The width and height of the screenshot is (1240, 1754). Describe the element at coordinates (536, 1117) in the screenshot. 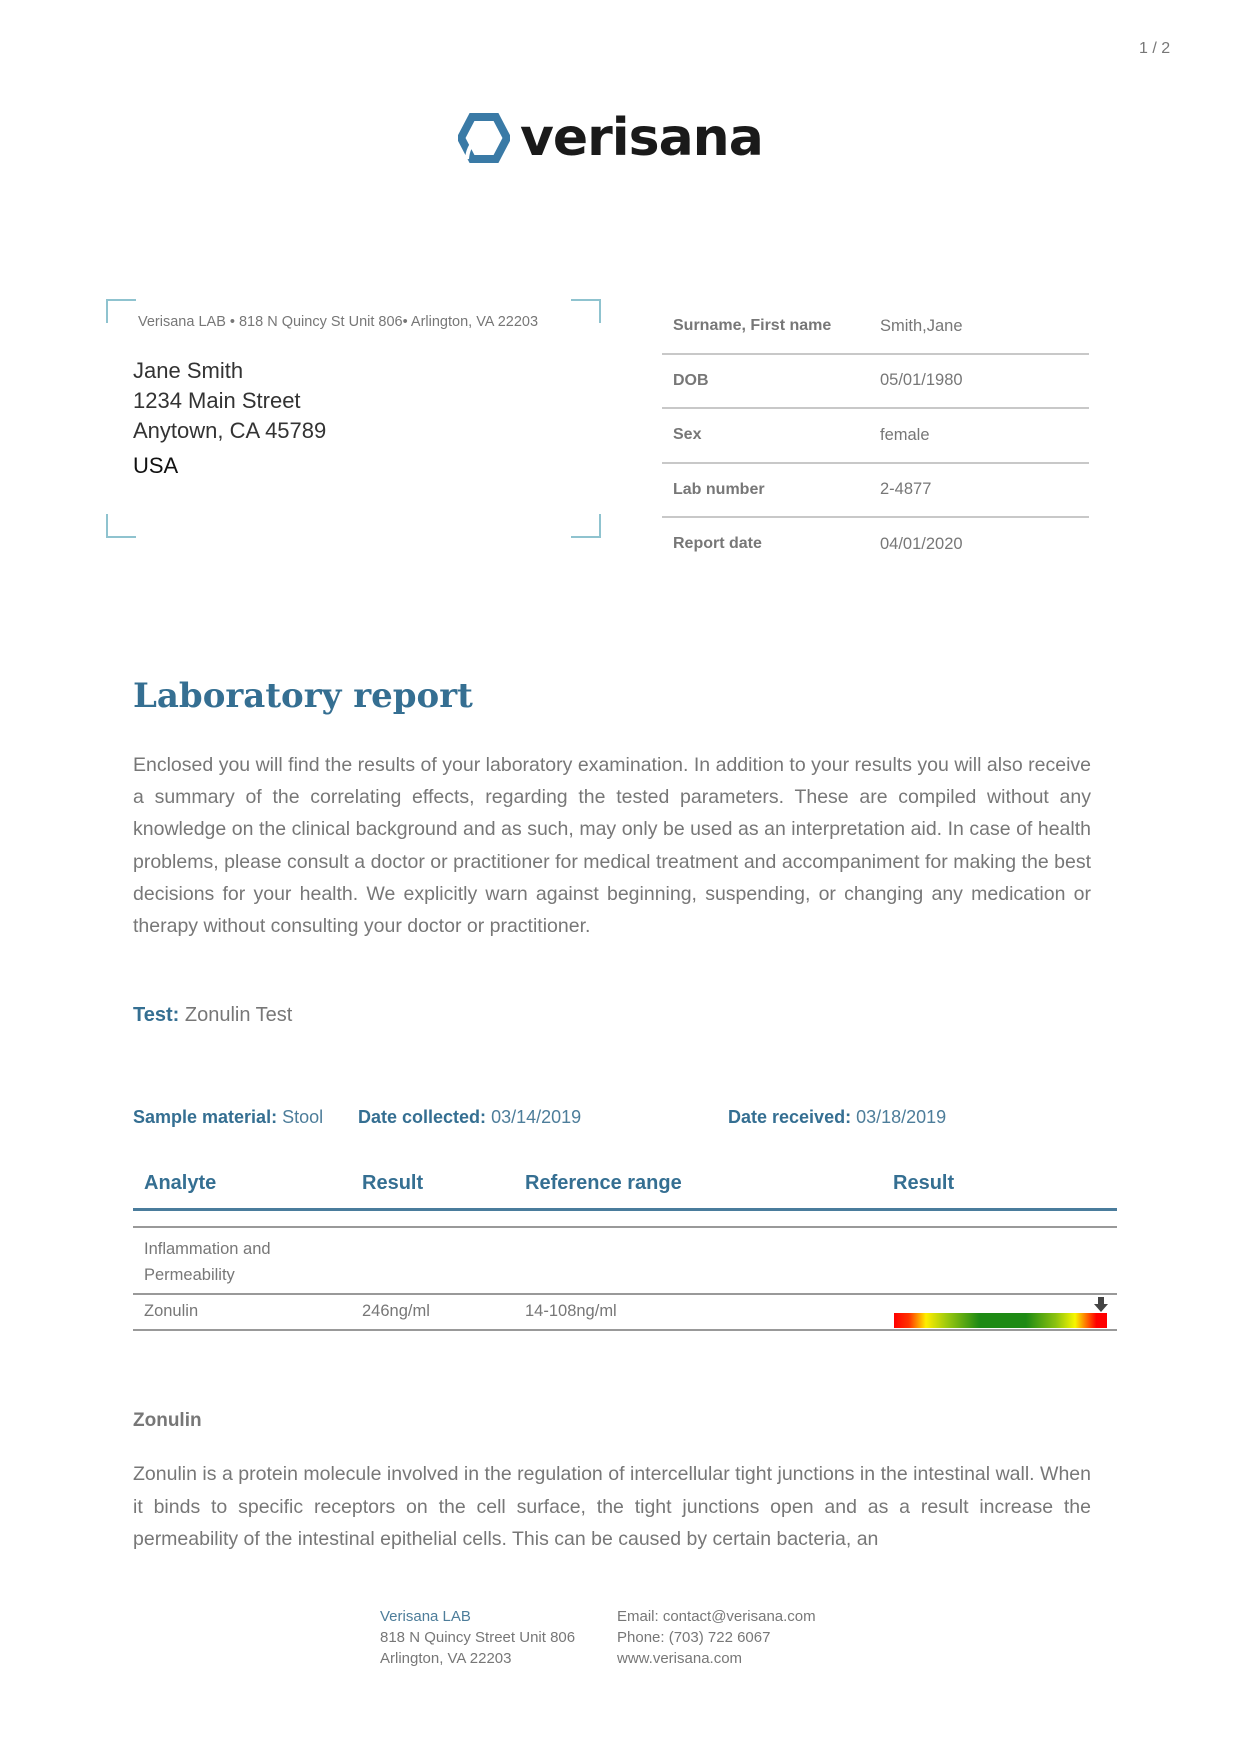

I see `date-collected-value: 03/14/2019` at that location.